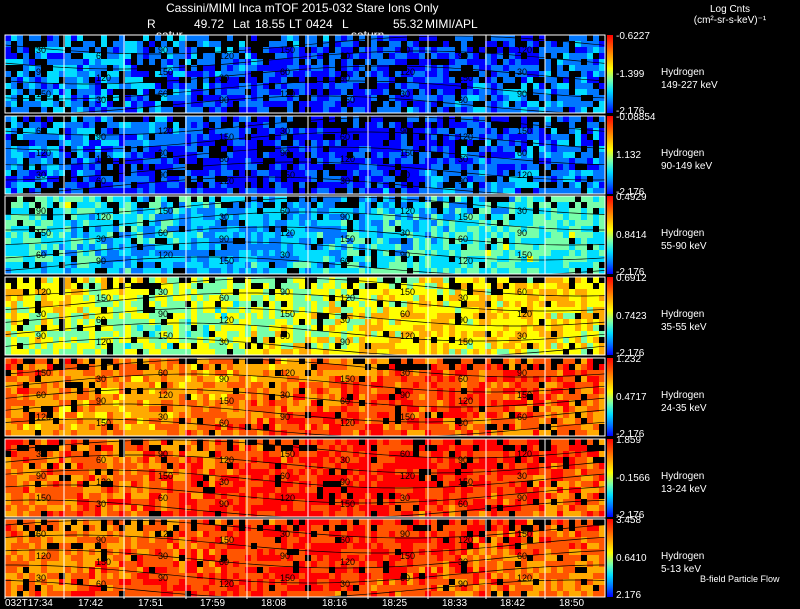  I want to click on colorbar-max-label: 3.458, so click(629, 520).